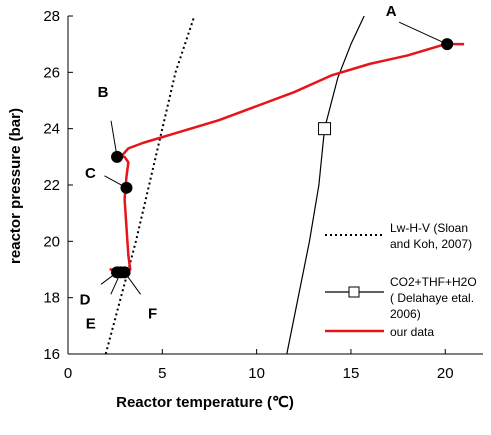 The width and height of the screenshot is (491, 435). Describe the element at coordinates (51, 72) in the screenshot. I see `y-tick-label: 26` at that location.